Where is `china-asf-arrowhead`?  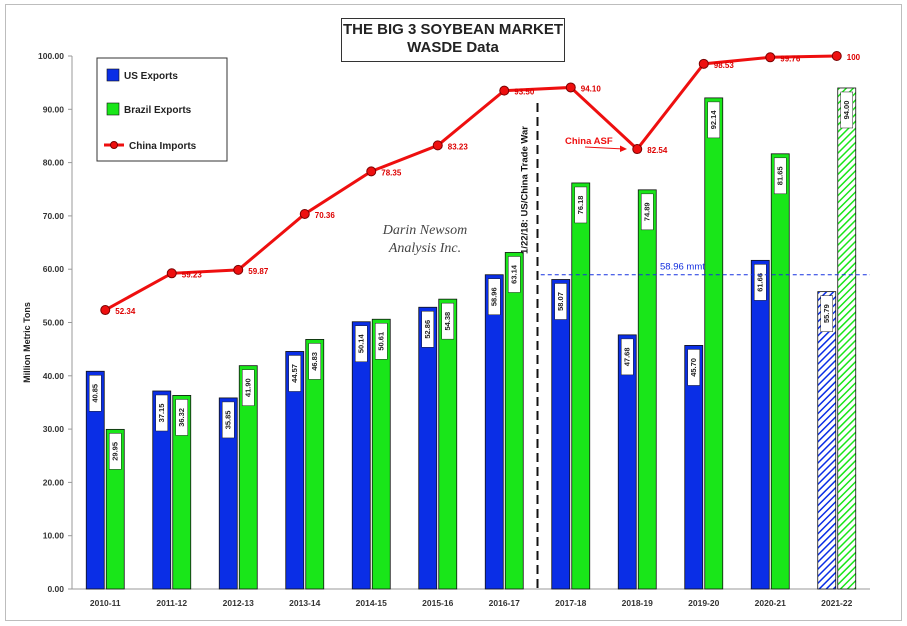
china-asf-arrowhead is located at coordinates (623, 148).